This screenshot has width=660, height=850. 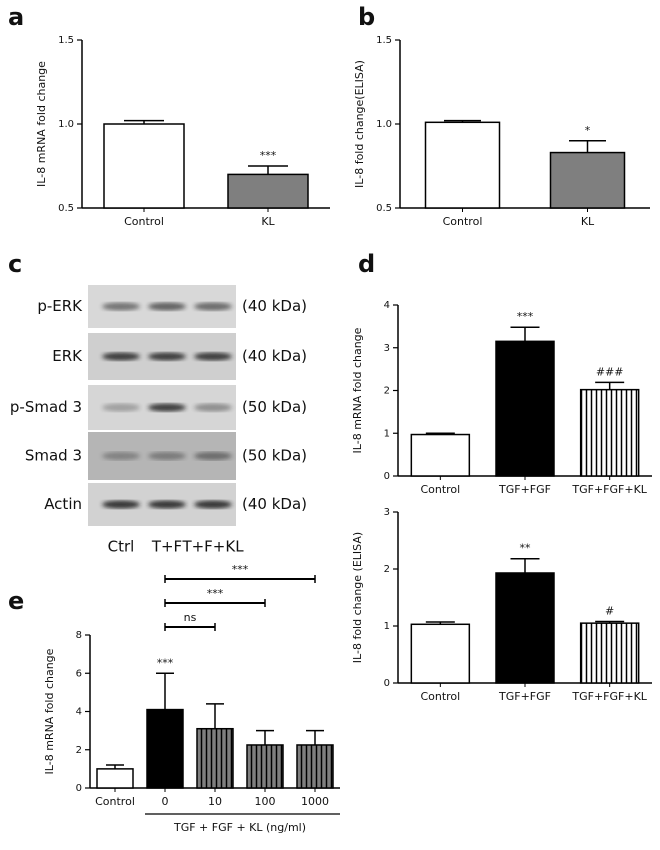 I want to click on row-label: p-Smad 3, so click(x=46, y=407).